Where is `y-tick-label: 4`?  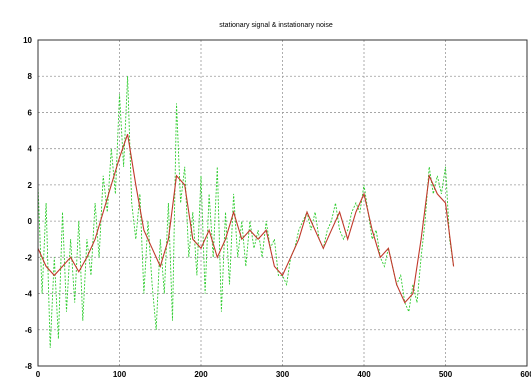
y-tick-label: 4 is located at coordinates (30, 149).